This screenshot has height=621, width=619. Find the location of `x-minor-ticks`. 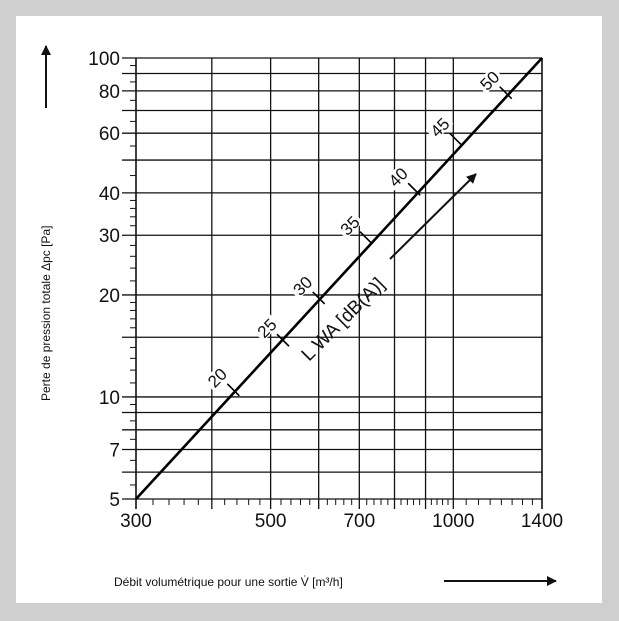

x-minor-ticks is located at coordinates (342, 502).